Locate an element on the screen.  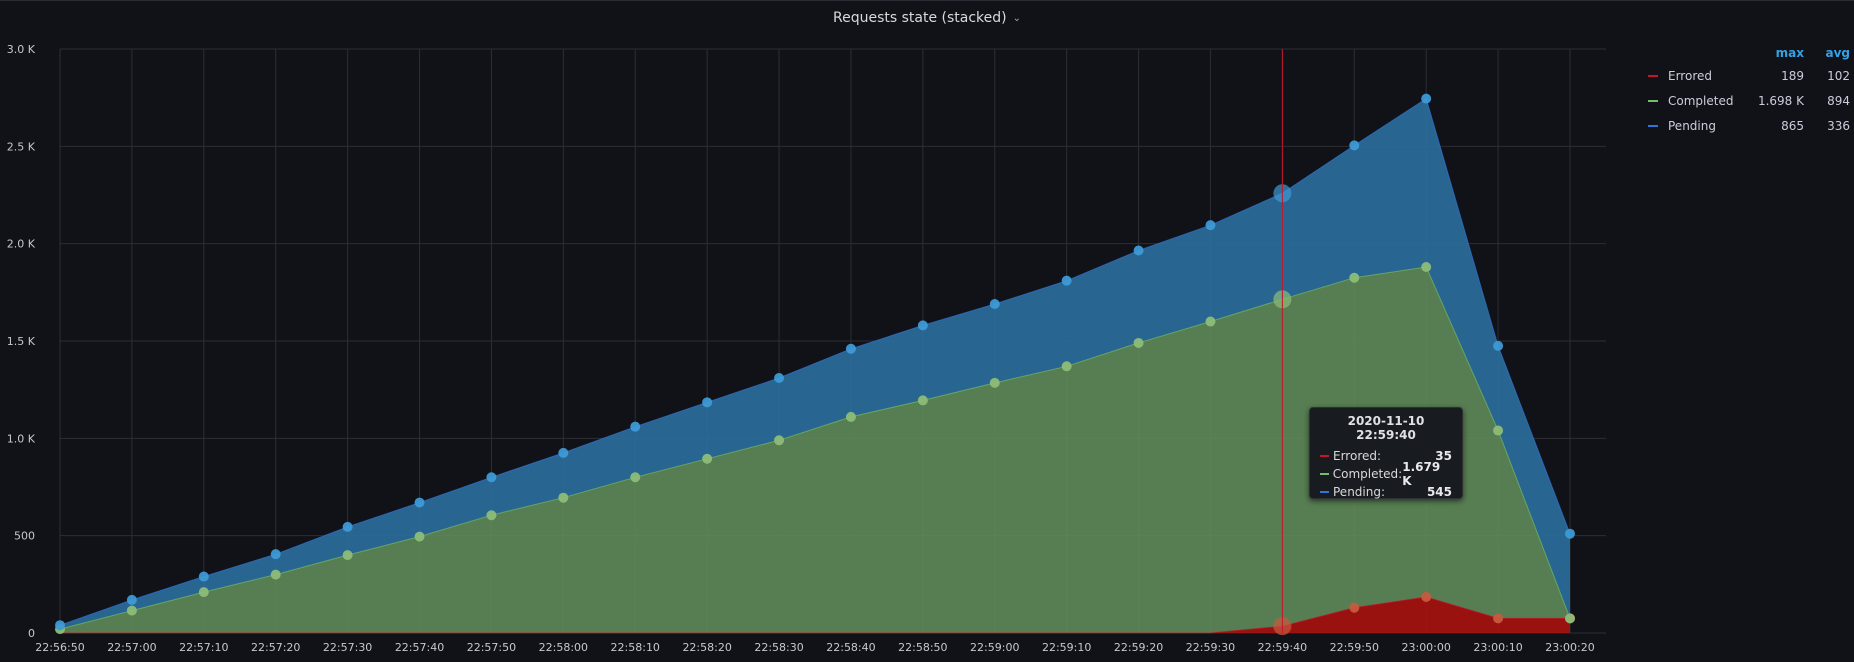
y-tick-label: 2.0 K is located at coordinates (21, 244).